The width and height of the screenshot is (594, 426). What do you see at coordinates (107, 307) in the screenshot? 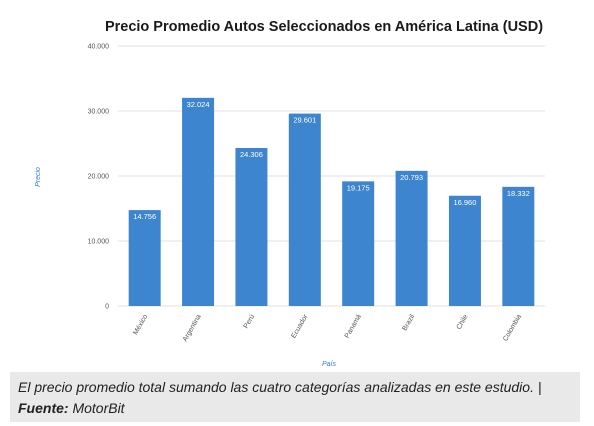
I see `y-tick-label: 0` at bounding box center [107, 307].